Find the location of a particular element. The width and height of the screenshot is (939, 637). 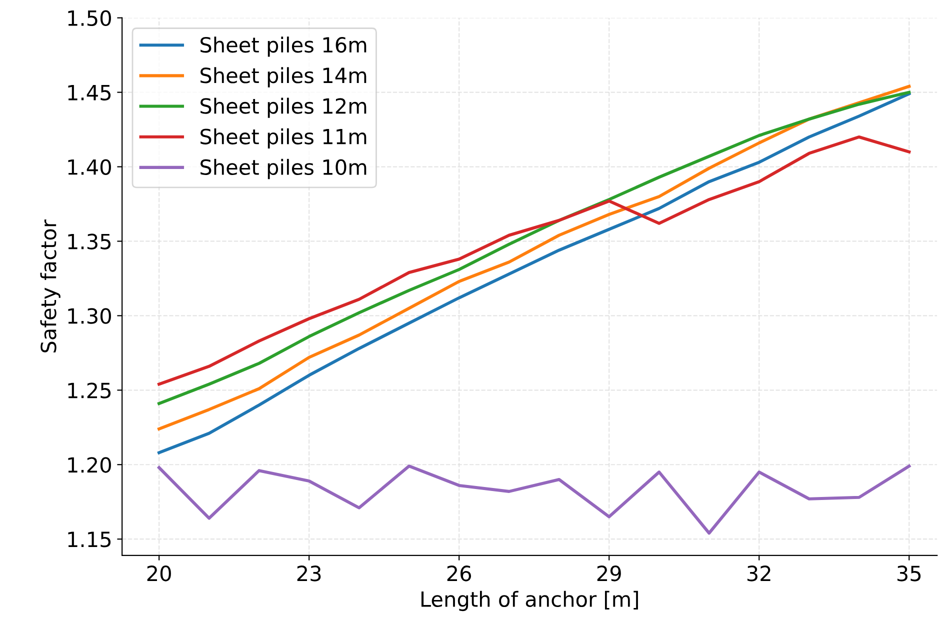

y-axis-title: Safety factor is located at coordinates (50, 286).